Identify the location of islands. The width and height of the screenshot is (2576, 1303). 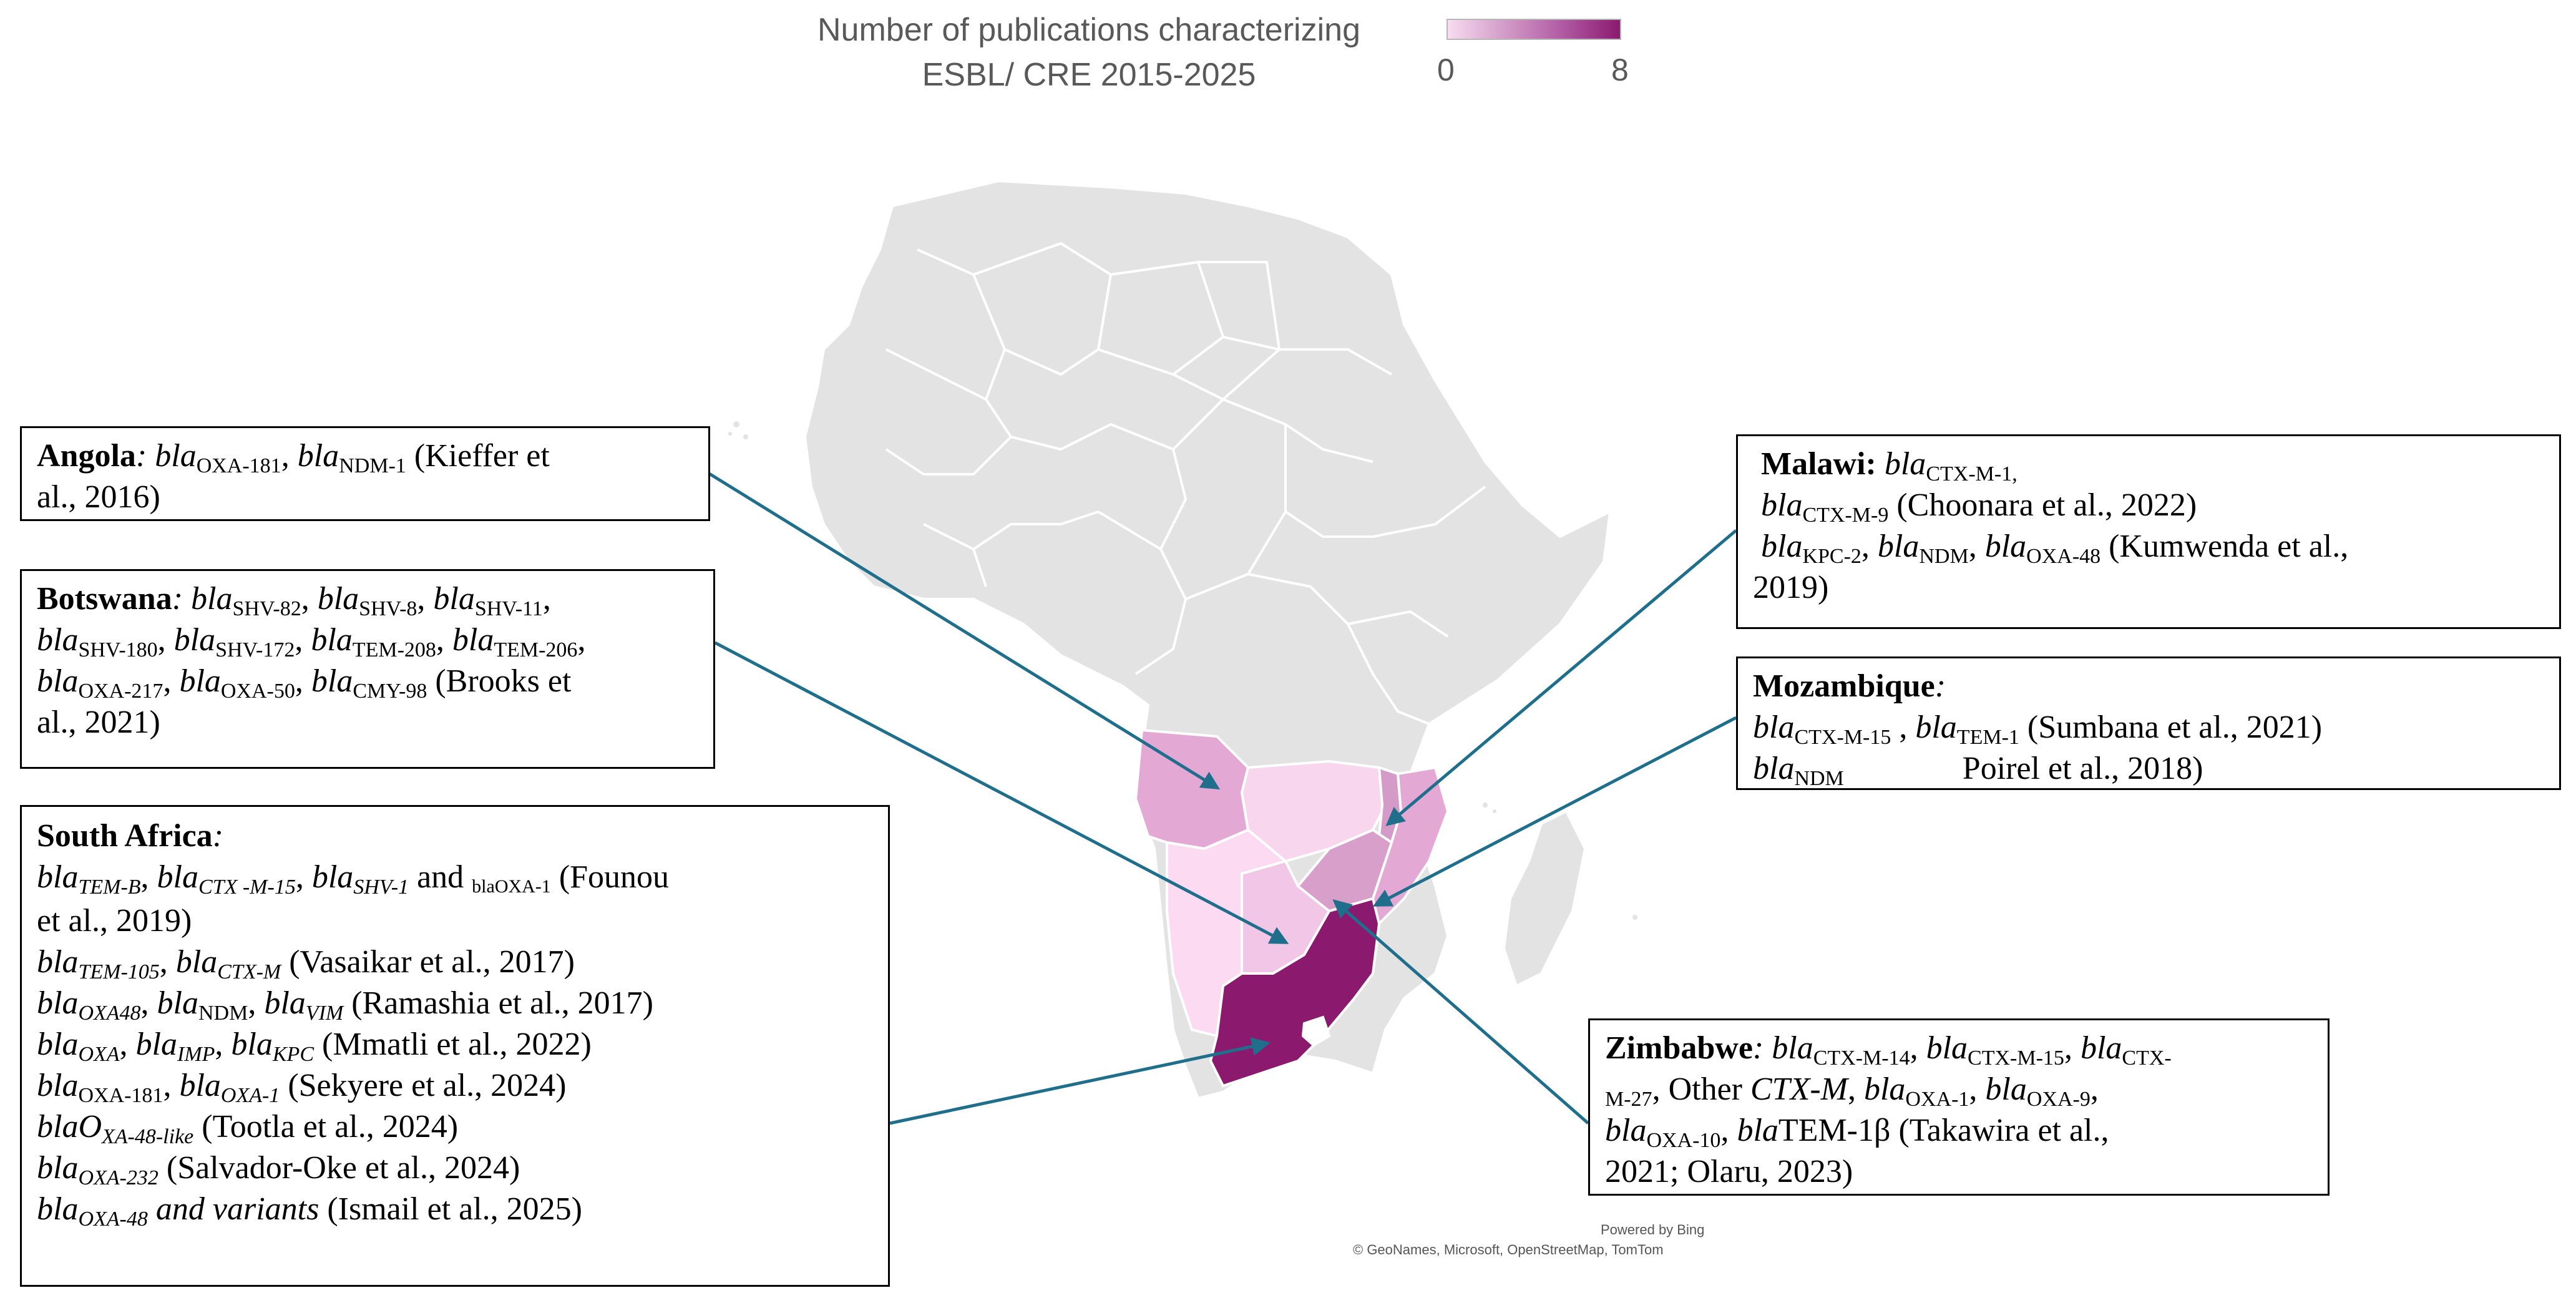
(1182, 670).